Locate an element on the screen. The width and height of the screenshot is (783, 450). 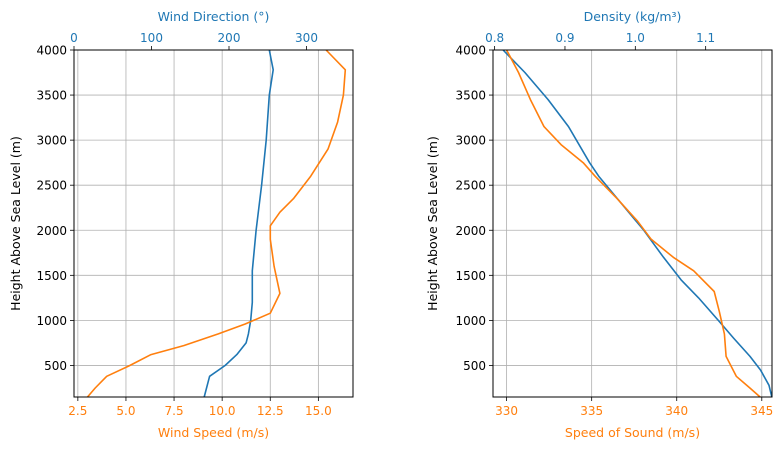
atmosphere-y-tick-label: 3000 is located at coordinates (470, 141).